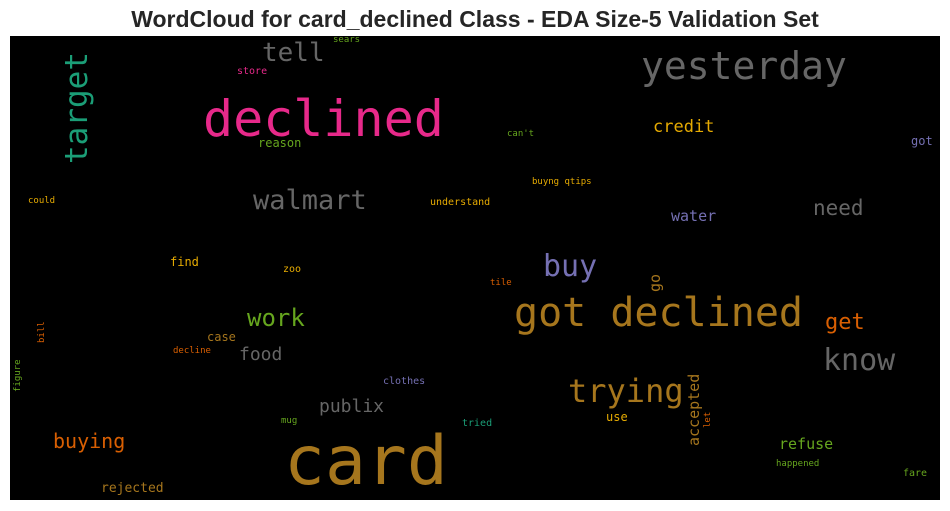 The height and width of the screenshot is (511, 950). I want to click on word-happened: happened, so click(798, 464).